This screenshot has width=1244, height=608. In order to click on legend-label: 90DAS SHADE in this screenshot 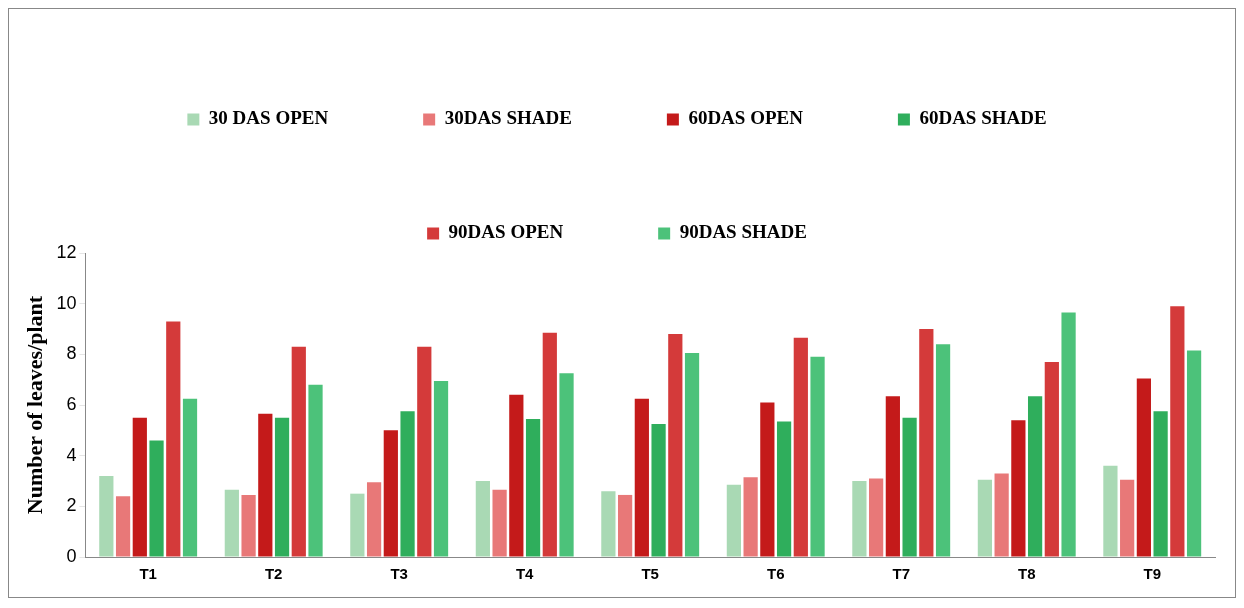, I will do `click(743, 232)`.